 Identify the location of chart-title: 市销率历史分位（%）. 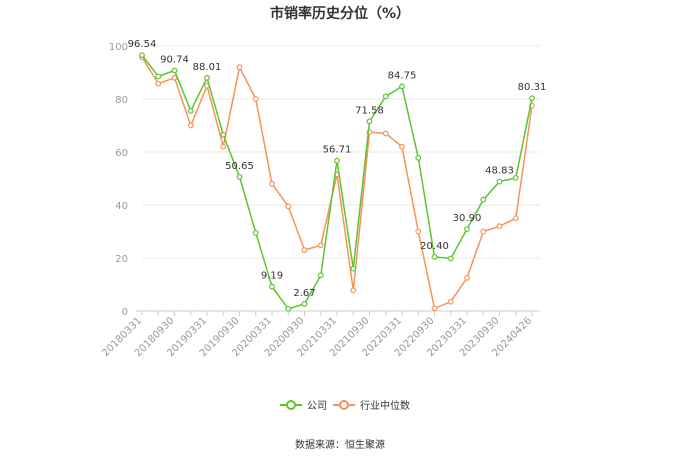
(340, 13).